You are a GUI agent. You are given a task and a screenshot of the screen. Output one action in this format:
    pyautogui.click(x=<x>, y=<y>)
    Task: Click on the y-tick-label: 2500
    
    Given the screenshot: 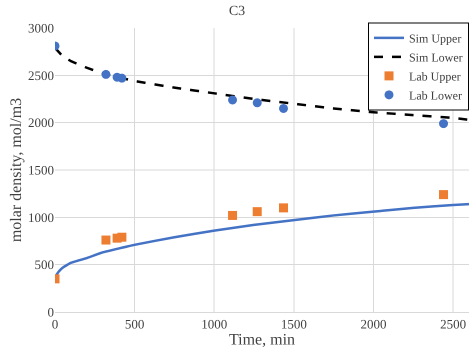 What is the action you would take?
    pyautogui.click(x=41, y=75)
    